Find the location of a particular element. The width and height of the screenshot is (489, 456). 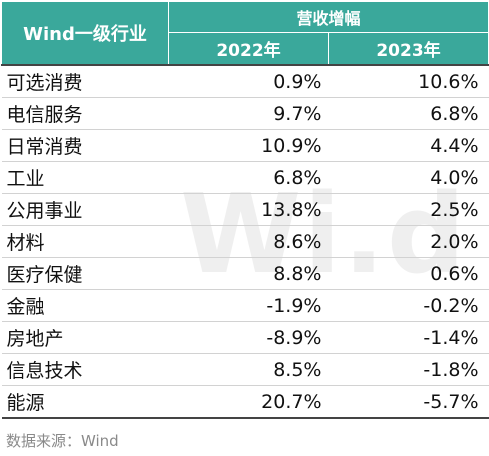

industry-name-cell: 可选消费 is located at coordinates (85, 81).